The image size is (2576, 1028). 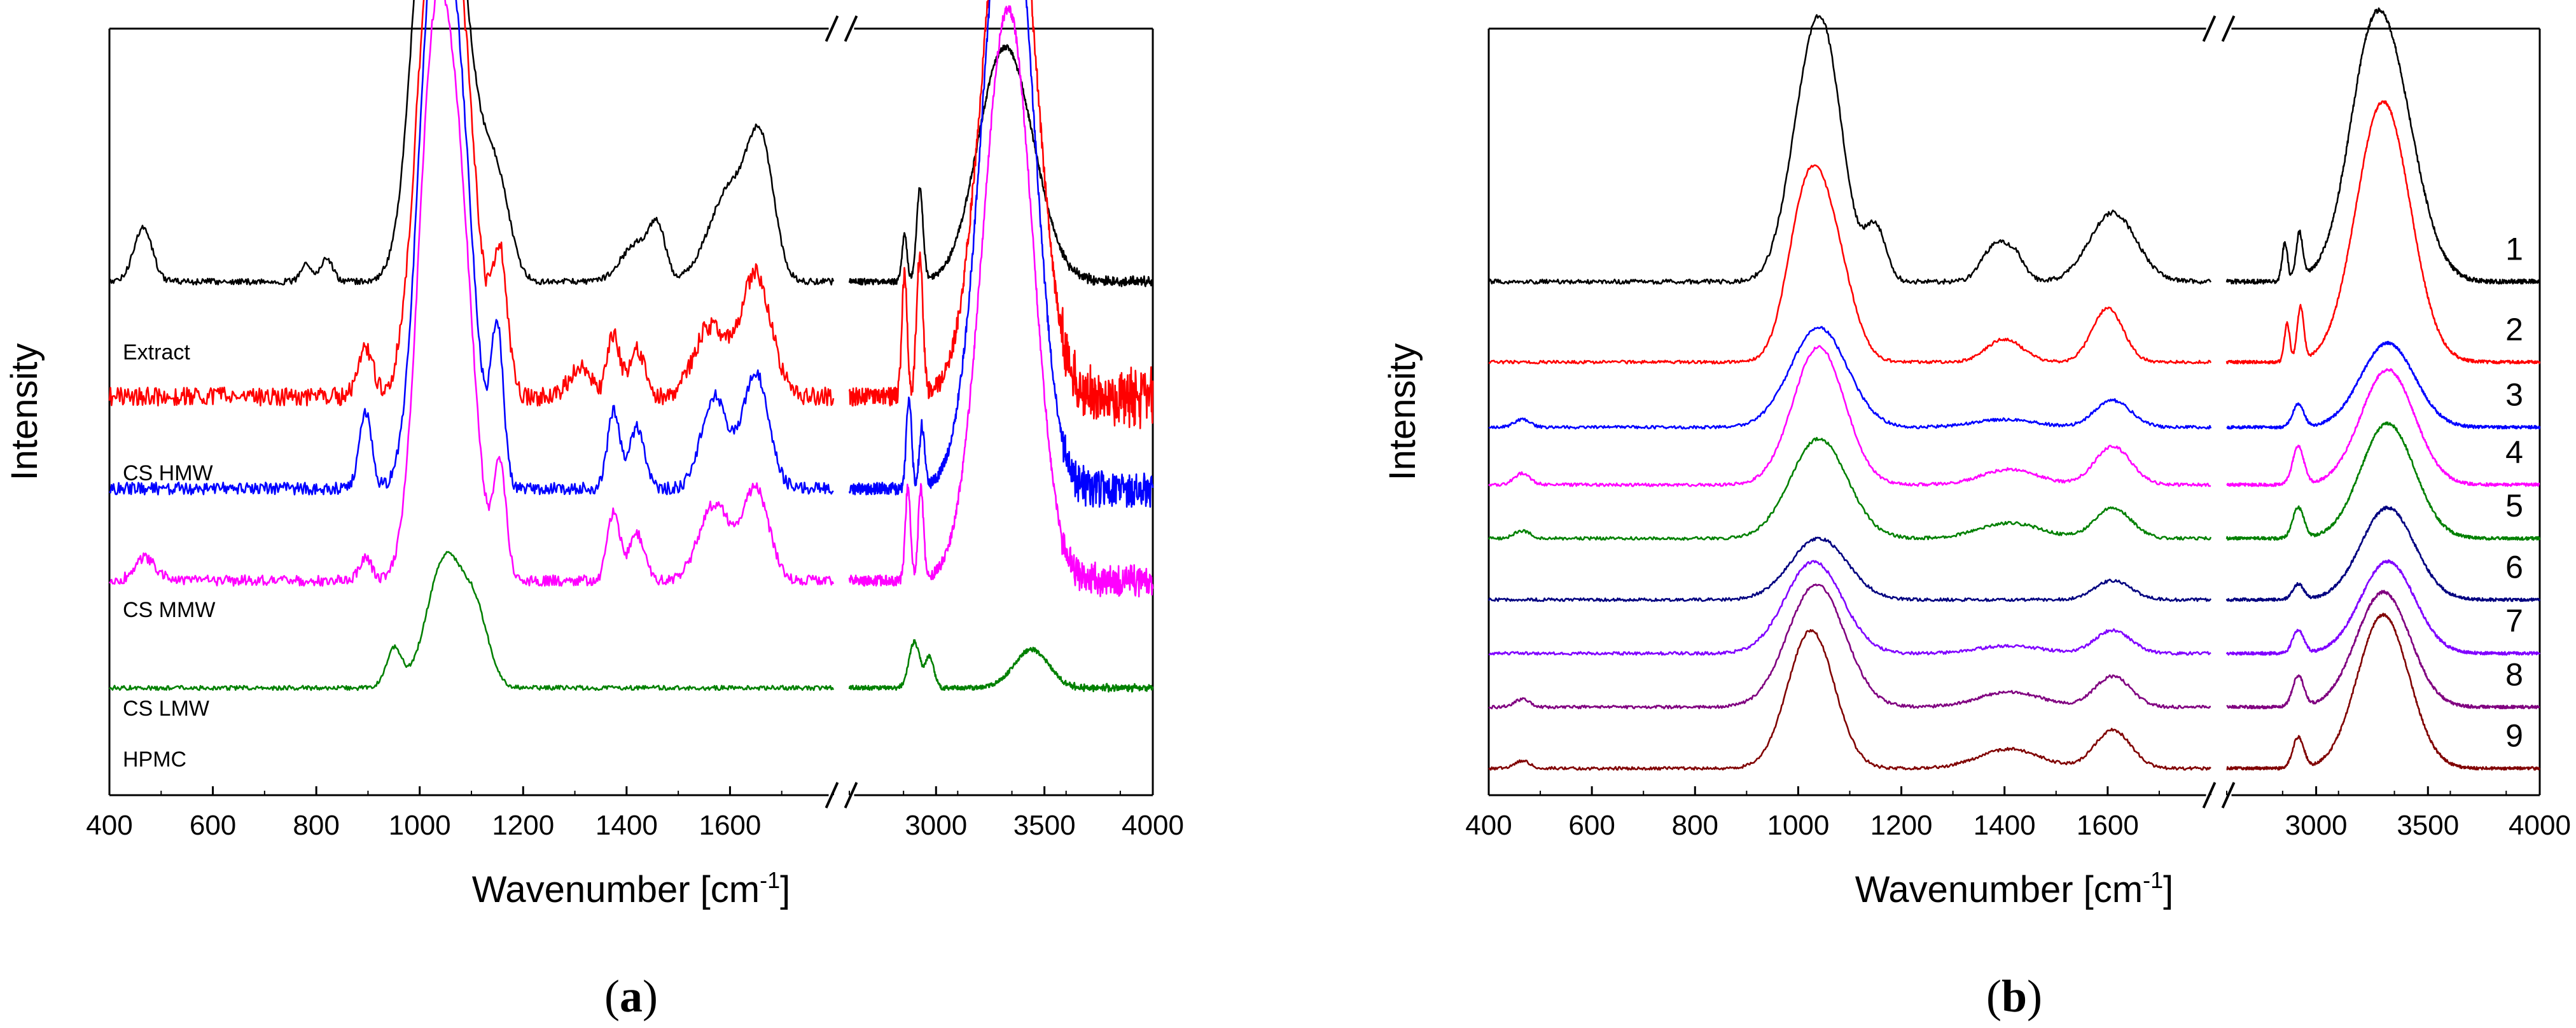 I want to click on series-5: 5, so click(x=2014, y=481).